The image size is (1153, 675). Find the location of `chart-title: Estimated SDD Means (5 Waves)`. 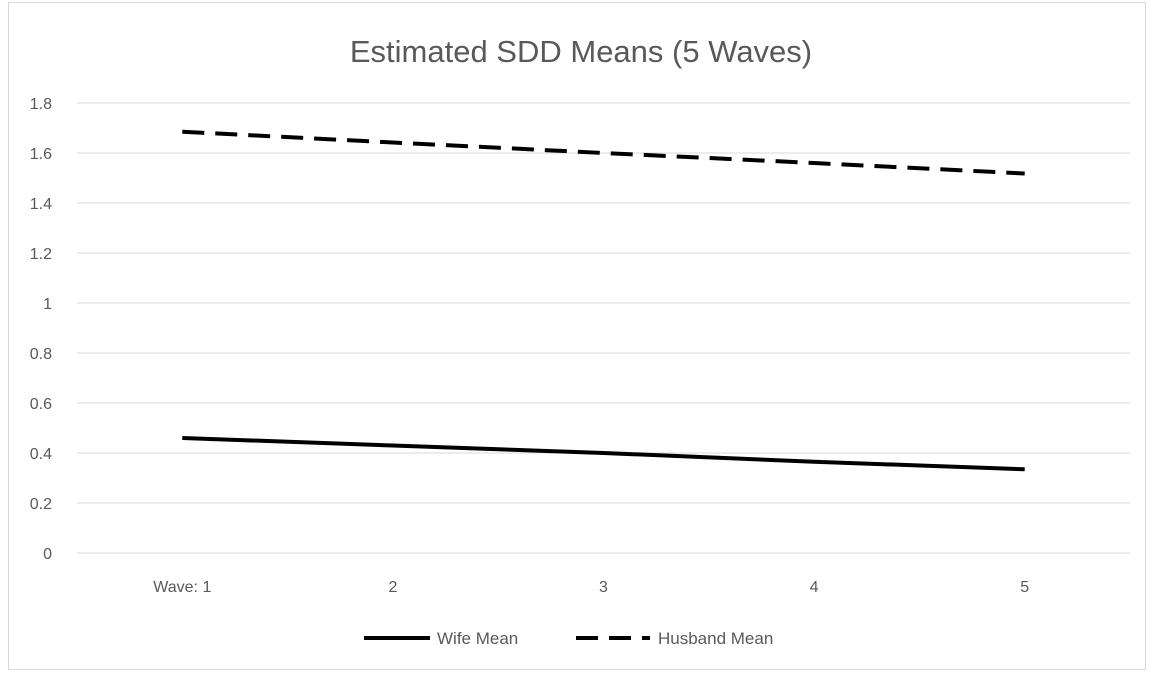

chart-title: Estimated SDD Means (5 Waves) is located at coordinates (581, 51).